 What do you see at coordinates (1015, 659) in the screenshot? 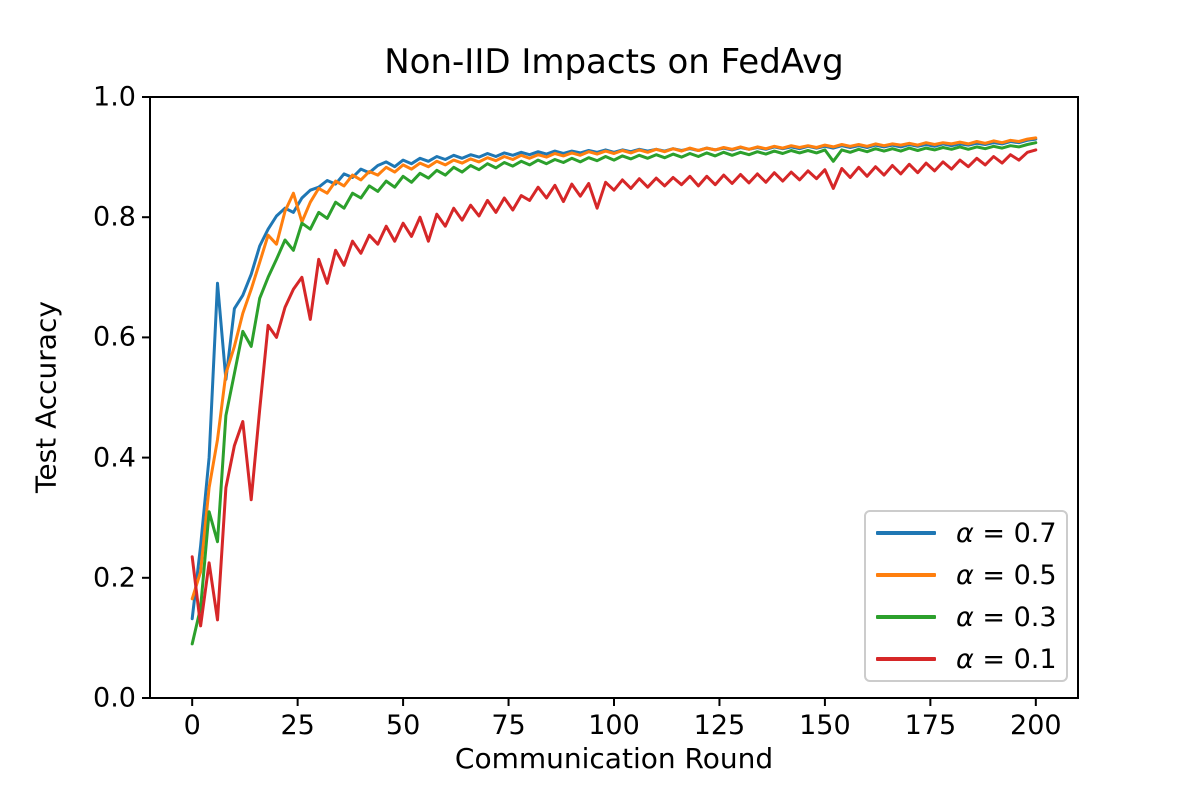
I see `legend-value: = 0.1` at bounding box center [1015, 659].